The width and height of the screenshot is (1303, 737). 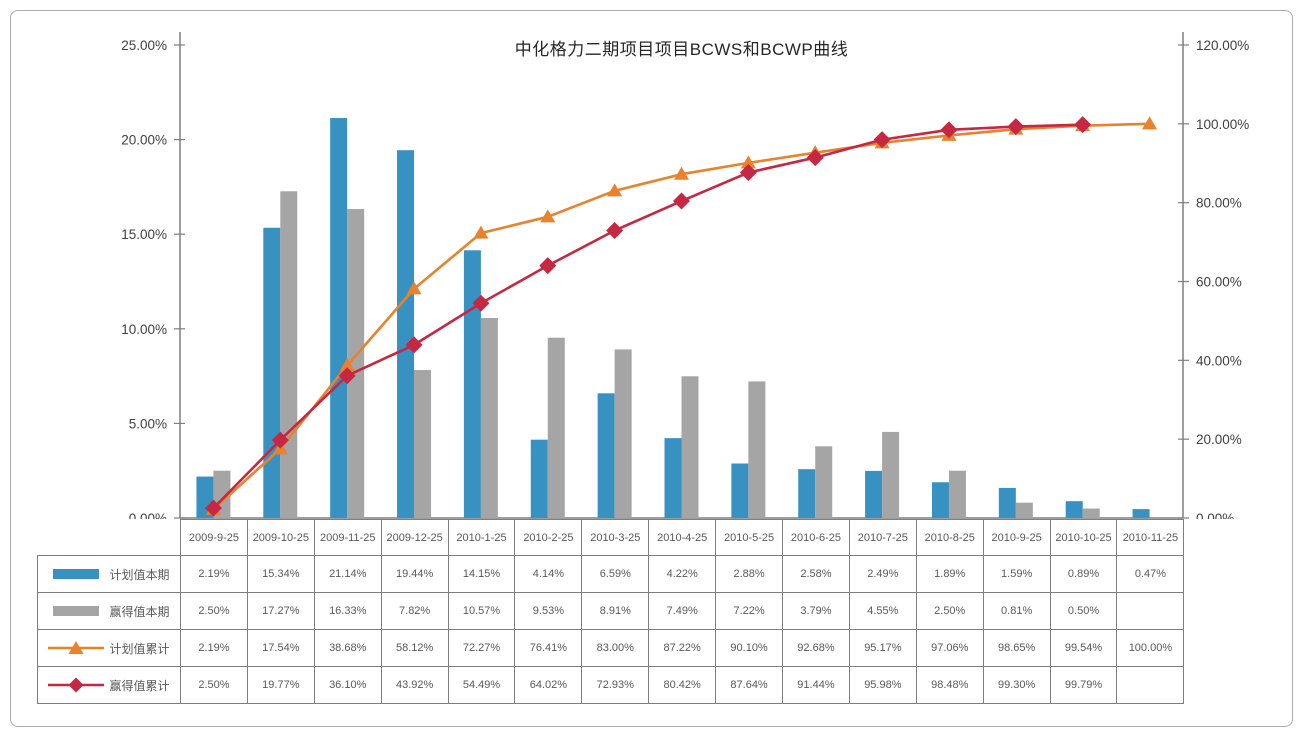 I want to click on date-header-cell: 2009-10-25, so click(x=280, y=537).